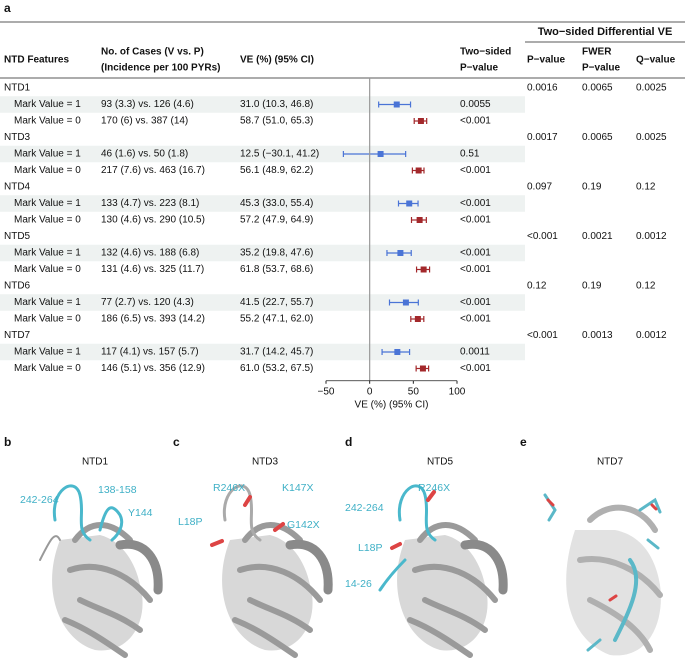  I want to click on fwer-p-value: 0.19, so click(592, 187).